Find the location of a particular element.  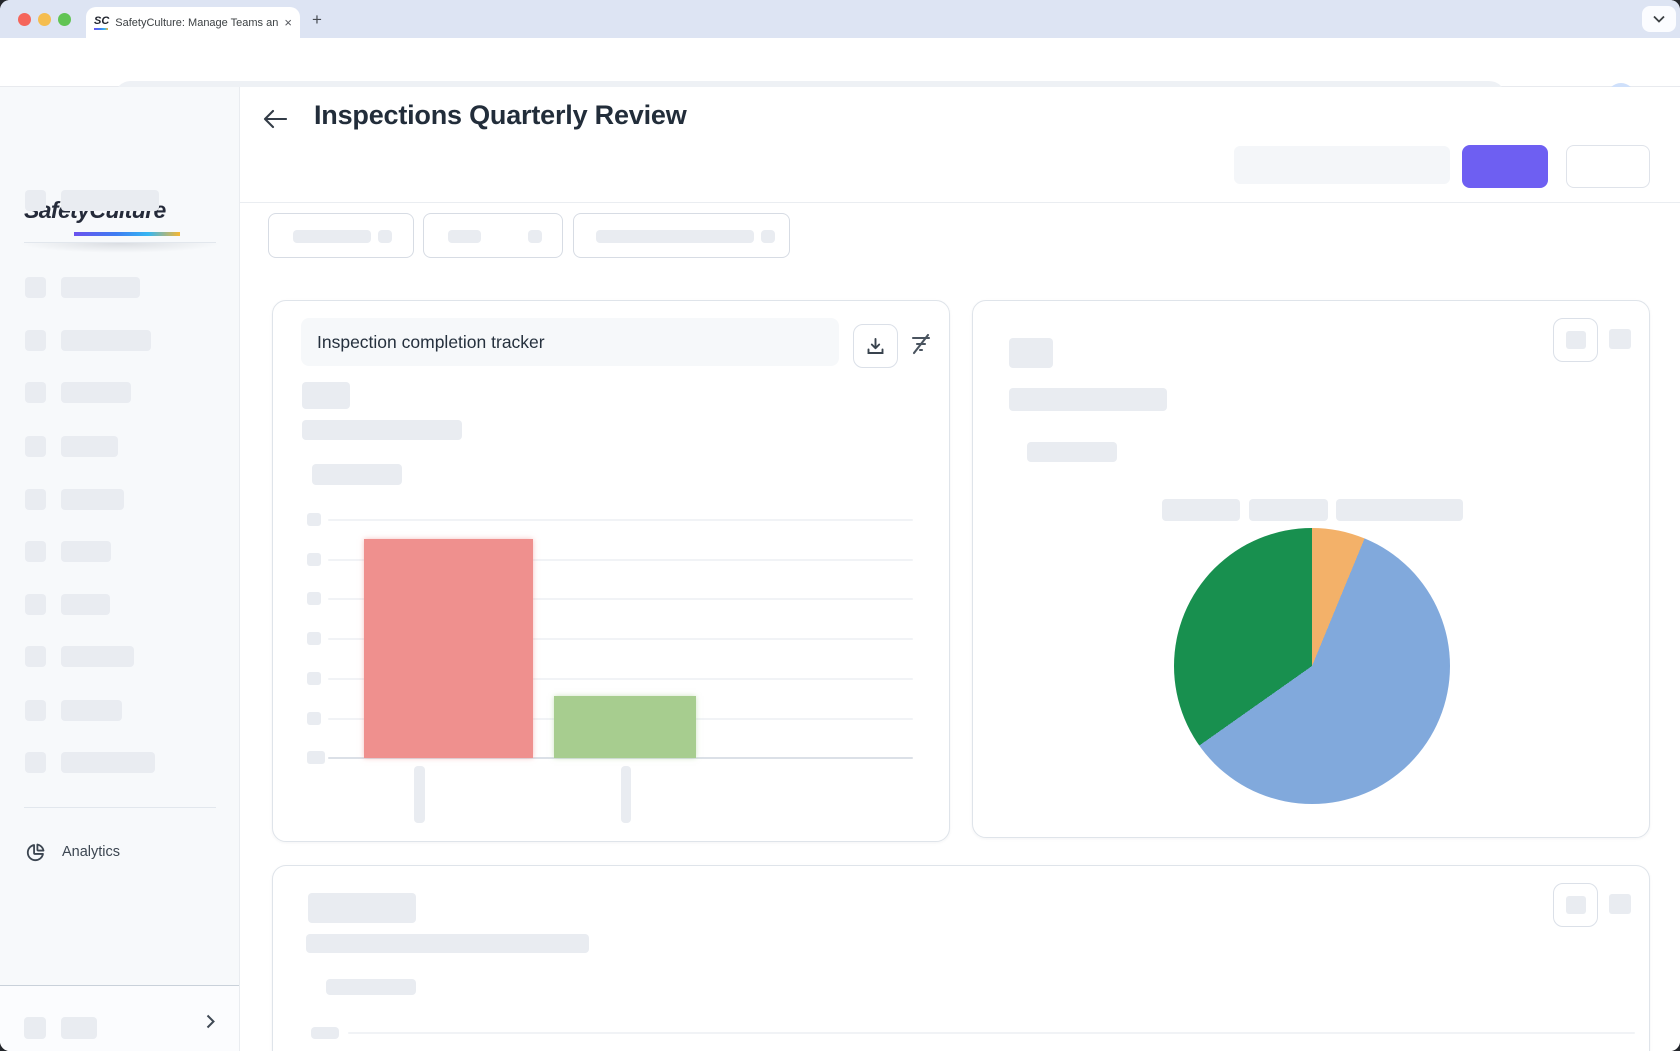

browser-tab: SC SafetyCulture: Manage Teams and... × is located at coordinates (193, 22).